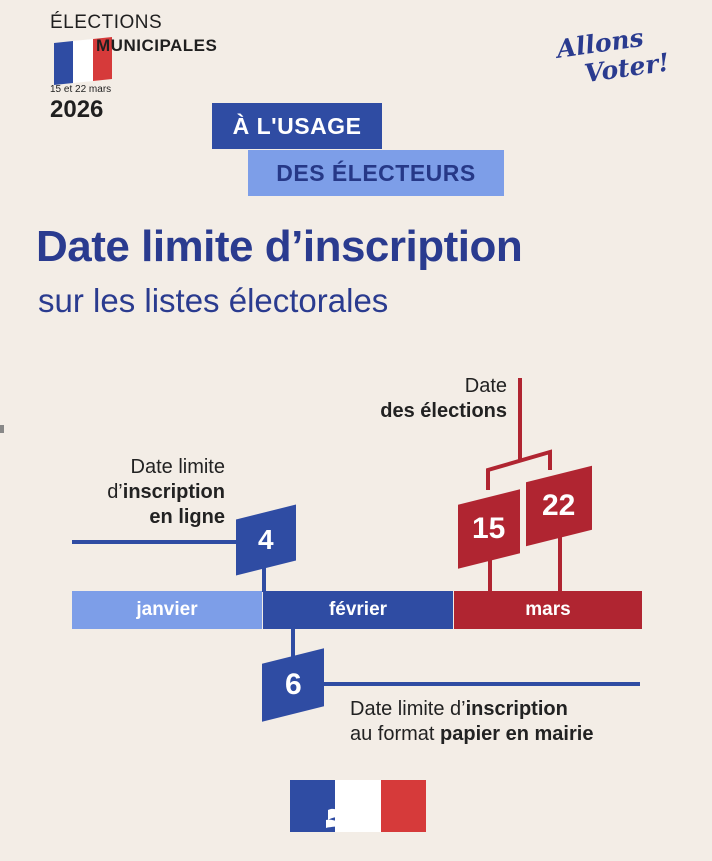  What do you see at coordinates (106, 22) in the screenshot?
I see `logo-title-line1: ÉLECTIONS` at bounding box center [106, 22].